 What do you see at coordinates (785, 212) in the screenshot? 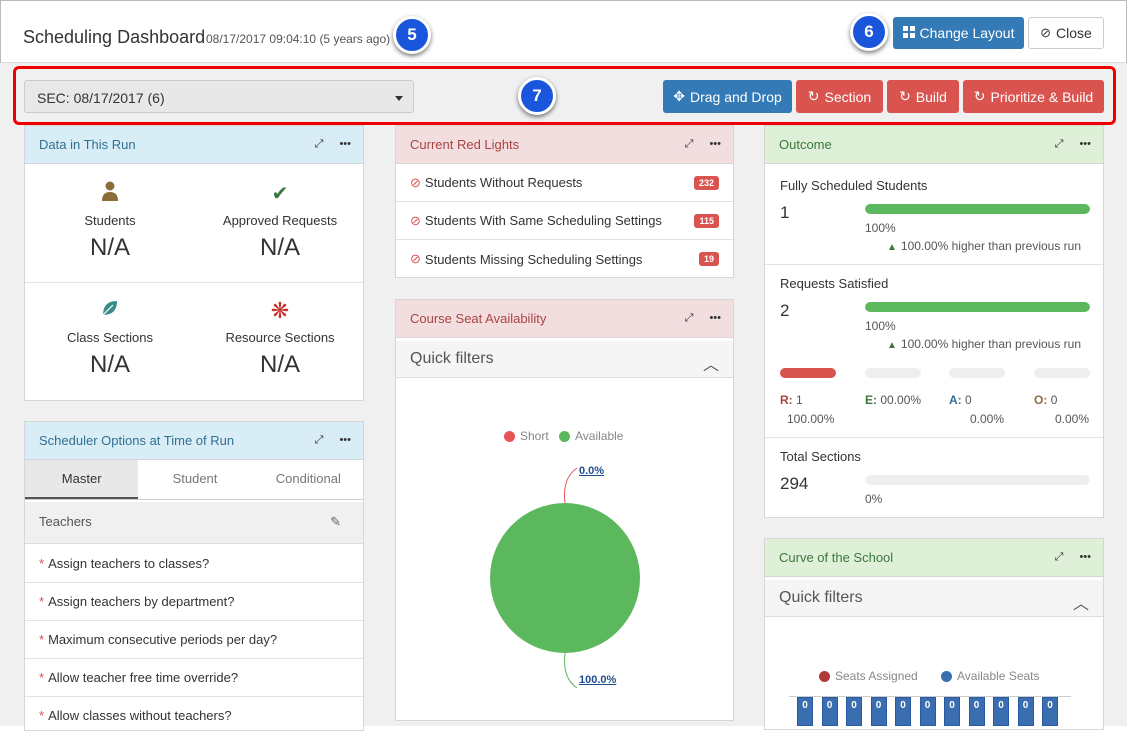
I see `fully-scheduled-value: 1` at bounding box center [785, 212].